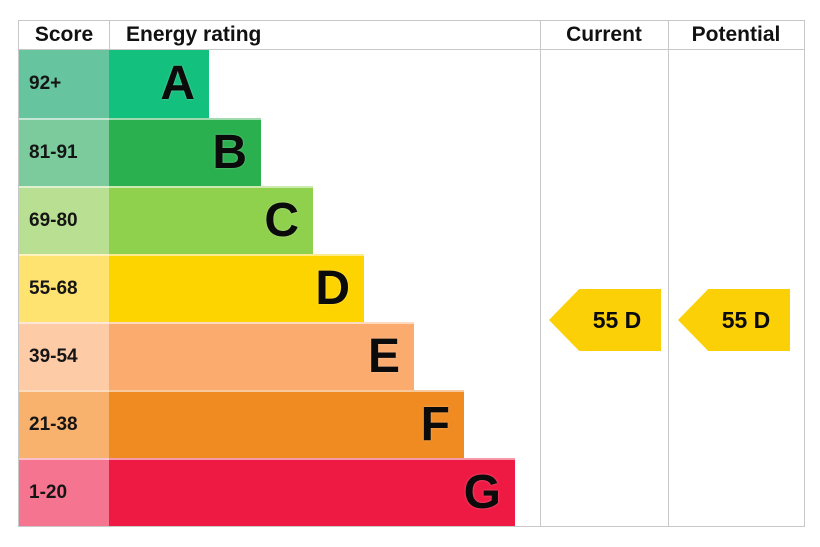 This screenshot has width=820, height=547. I want to click on band-score-range-b: 81-91, so click(64, 152).